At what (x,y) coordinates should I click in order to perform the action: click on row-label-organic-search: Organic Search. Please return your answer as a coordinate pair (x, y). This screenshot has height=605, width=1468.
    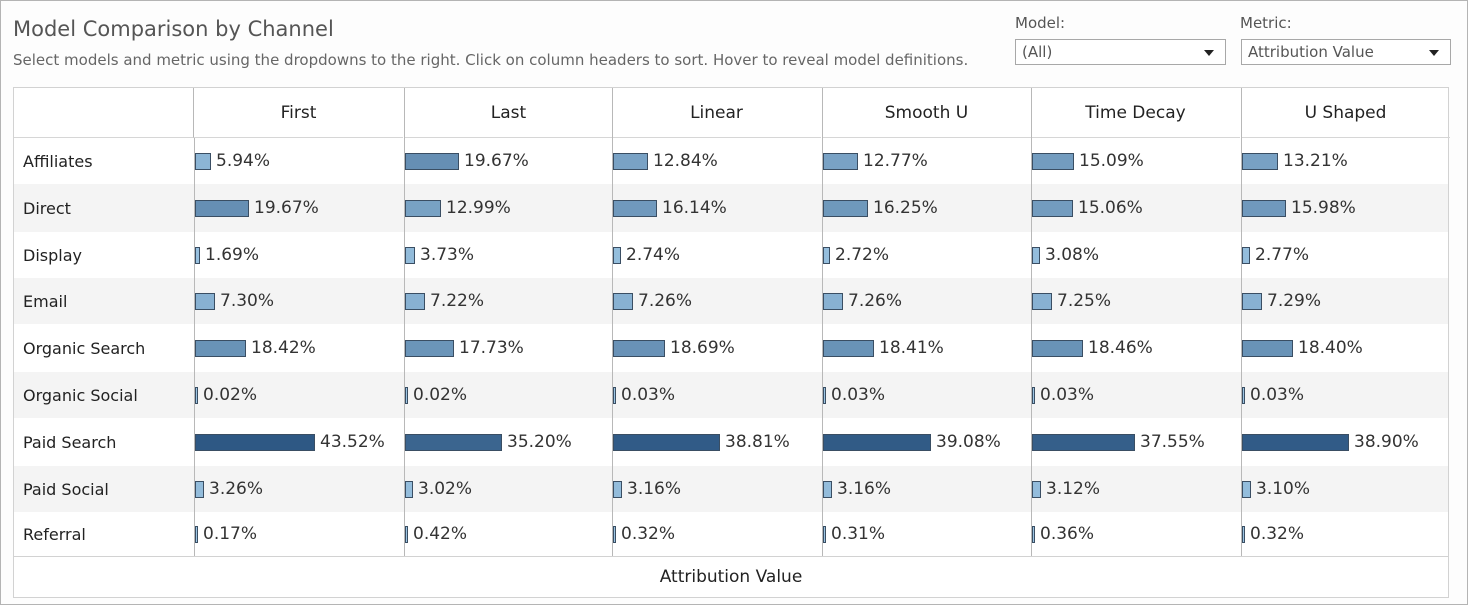
    Looking at the image, I should click on (84, 348).